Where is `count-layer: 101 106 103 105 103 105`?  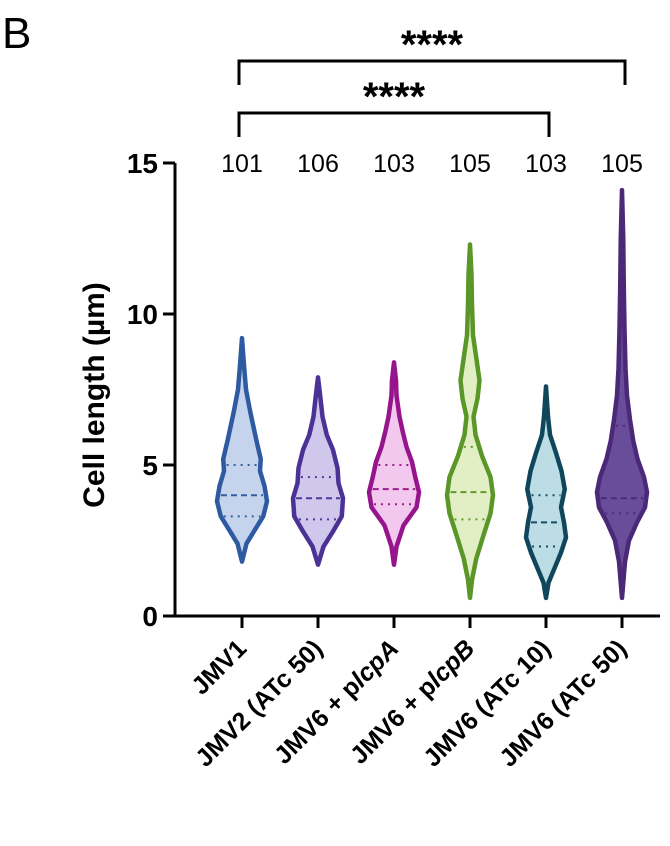
count-layer: 101 106 103 105 103 105 is located at coordinates (432, 164).